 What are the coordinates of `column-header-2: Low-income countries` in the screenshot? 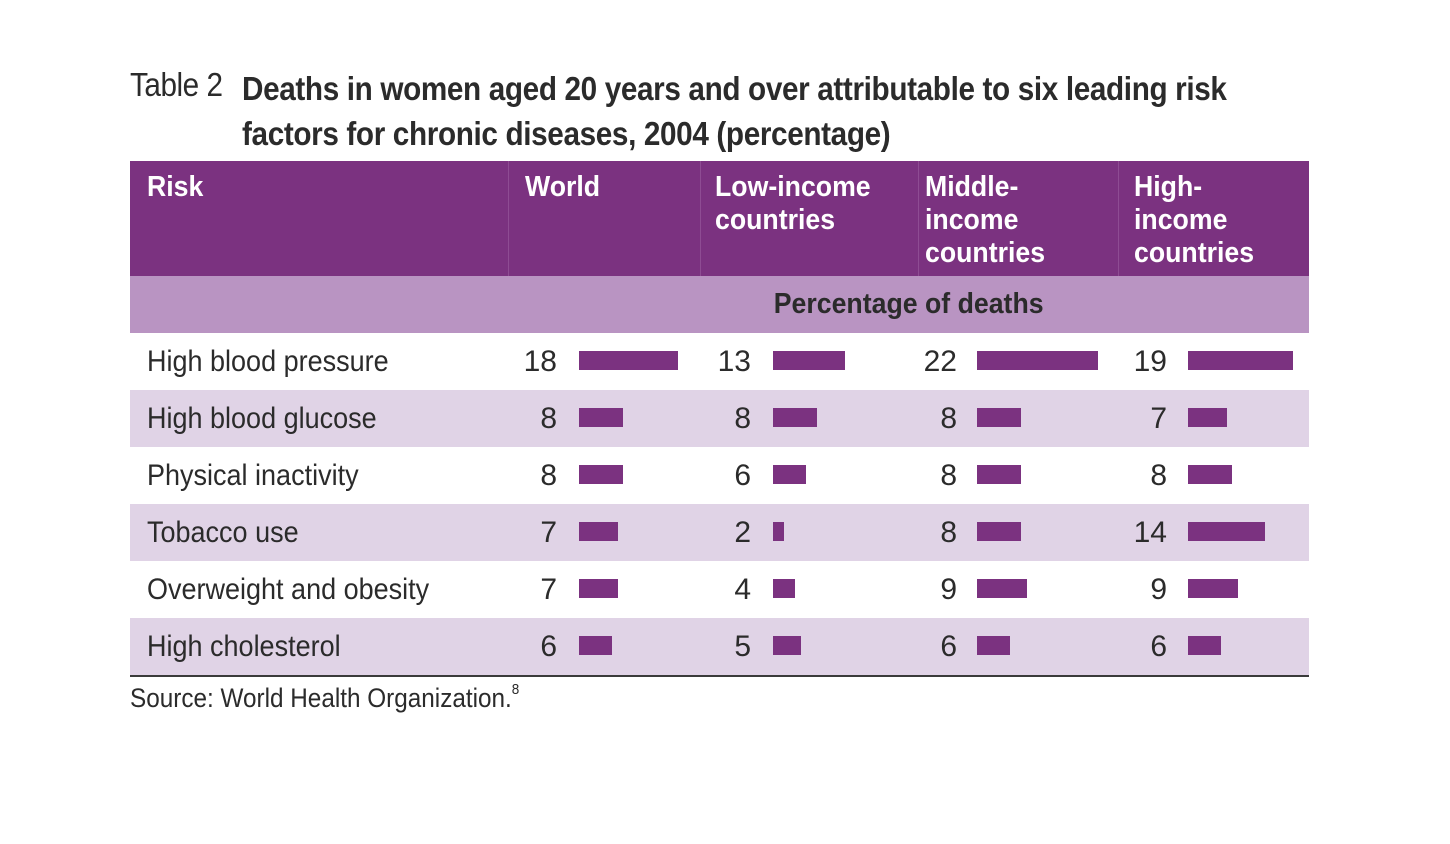 It's located at (799, 218).